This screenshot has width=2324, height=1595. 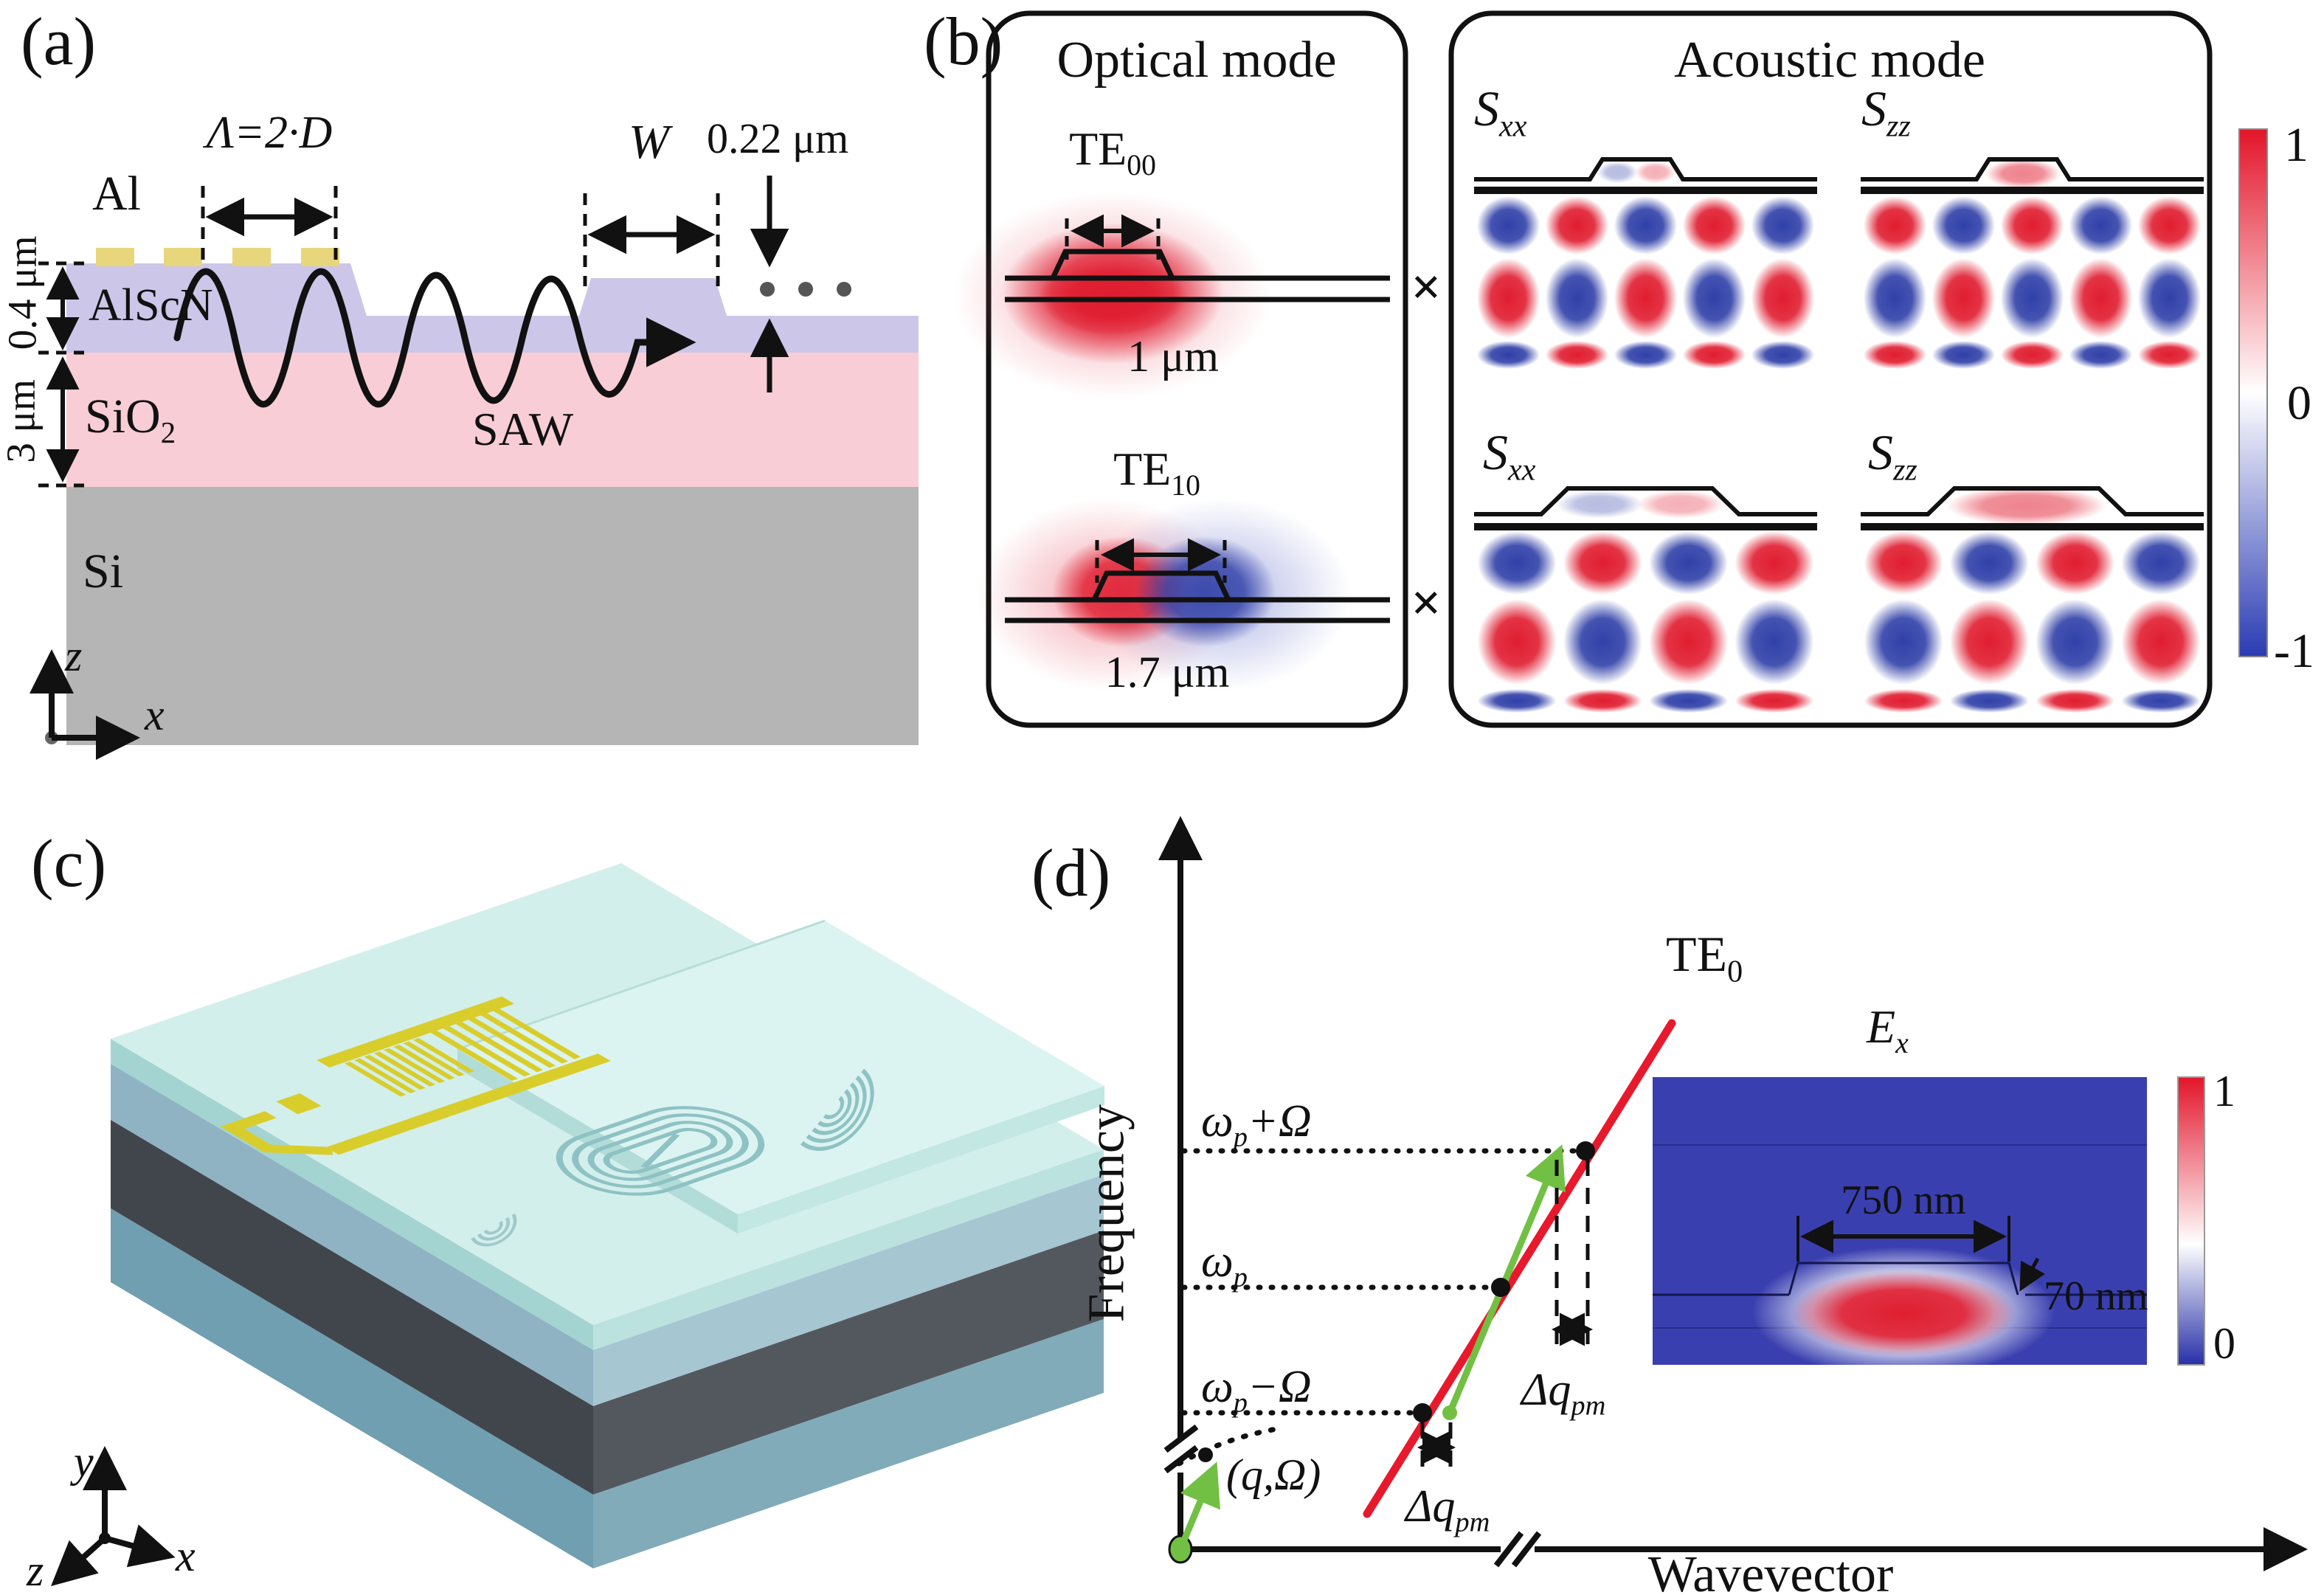 What do you see at coordinates (1500, 112) in the screenshot?
I see `sxx-top-label: Sxx` at bounding box center [1500, 112].